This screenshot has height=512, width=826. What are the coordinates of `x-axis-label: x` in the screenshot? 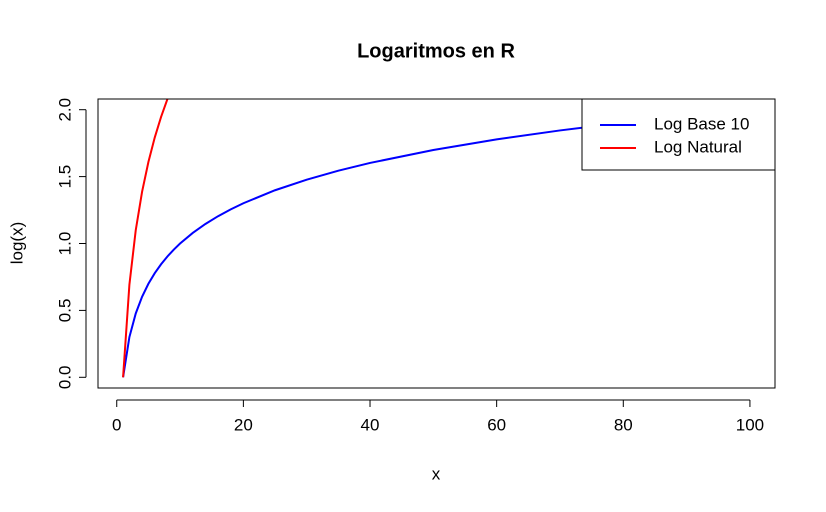 It's located at (436, 473).